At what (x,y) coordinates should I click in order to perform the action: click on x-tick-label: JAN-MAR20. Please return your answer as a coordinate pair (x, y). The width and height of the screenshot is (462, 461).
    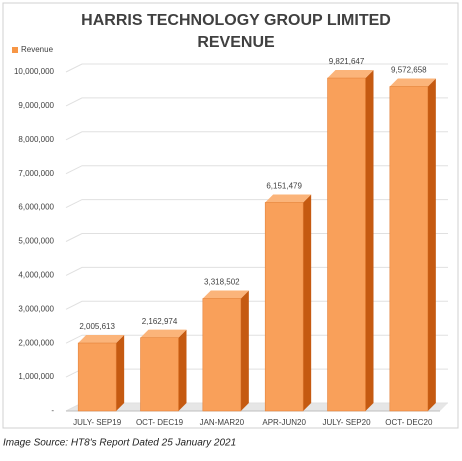
    Looking at the image, I should click on (222, 422).